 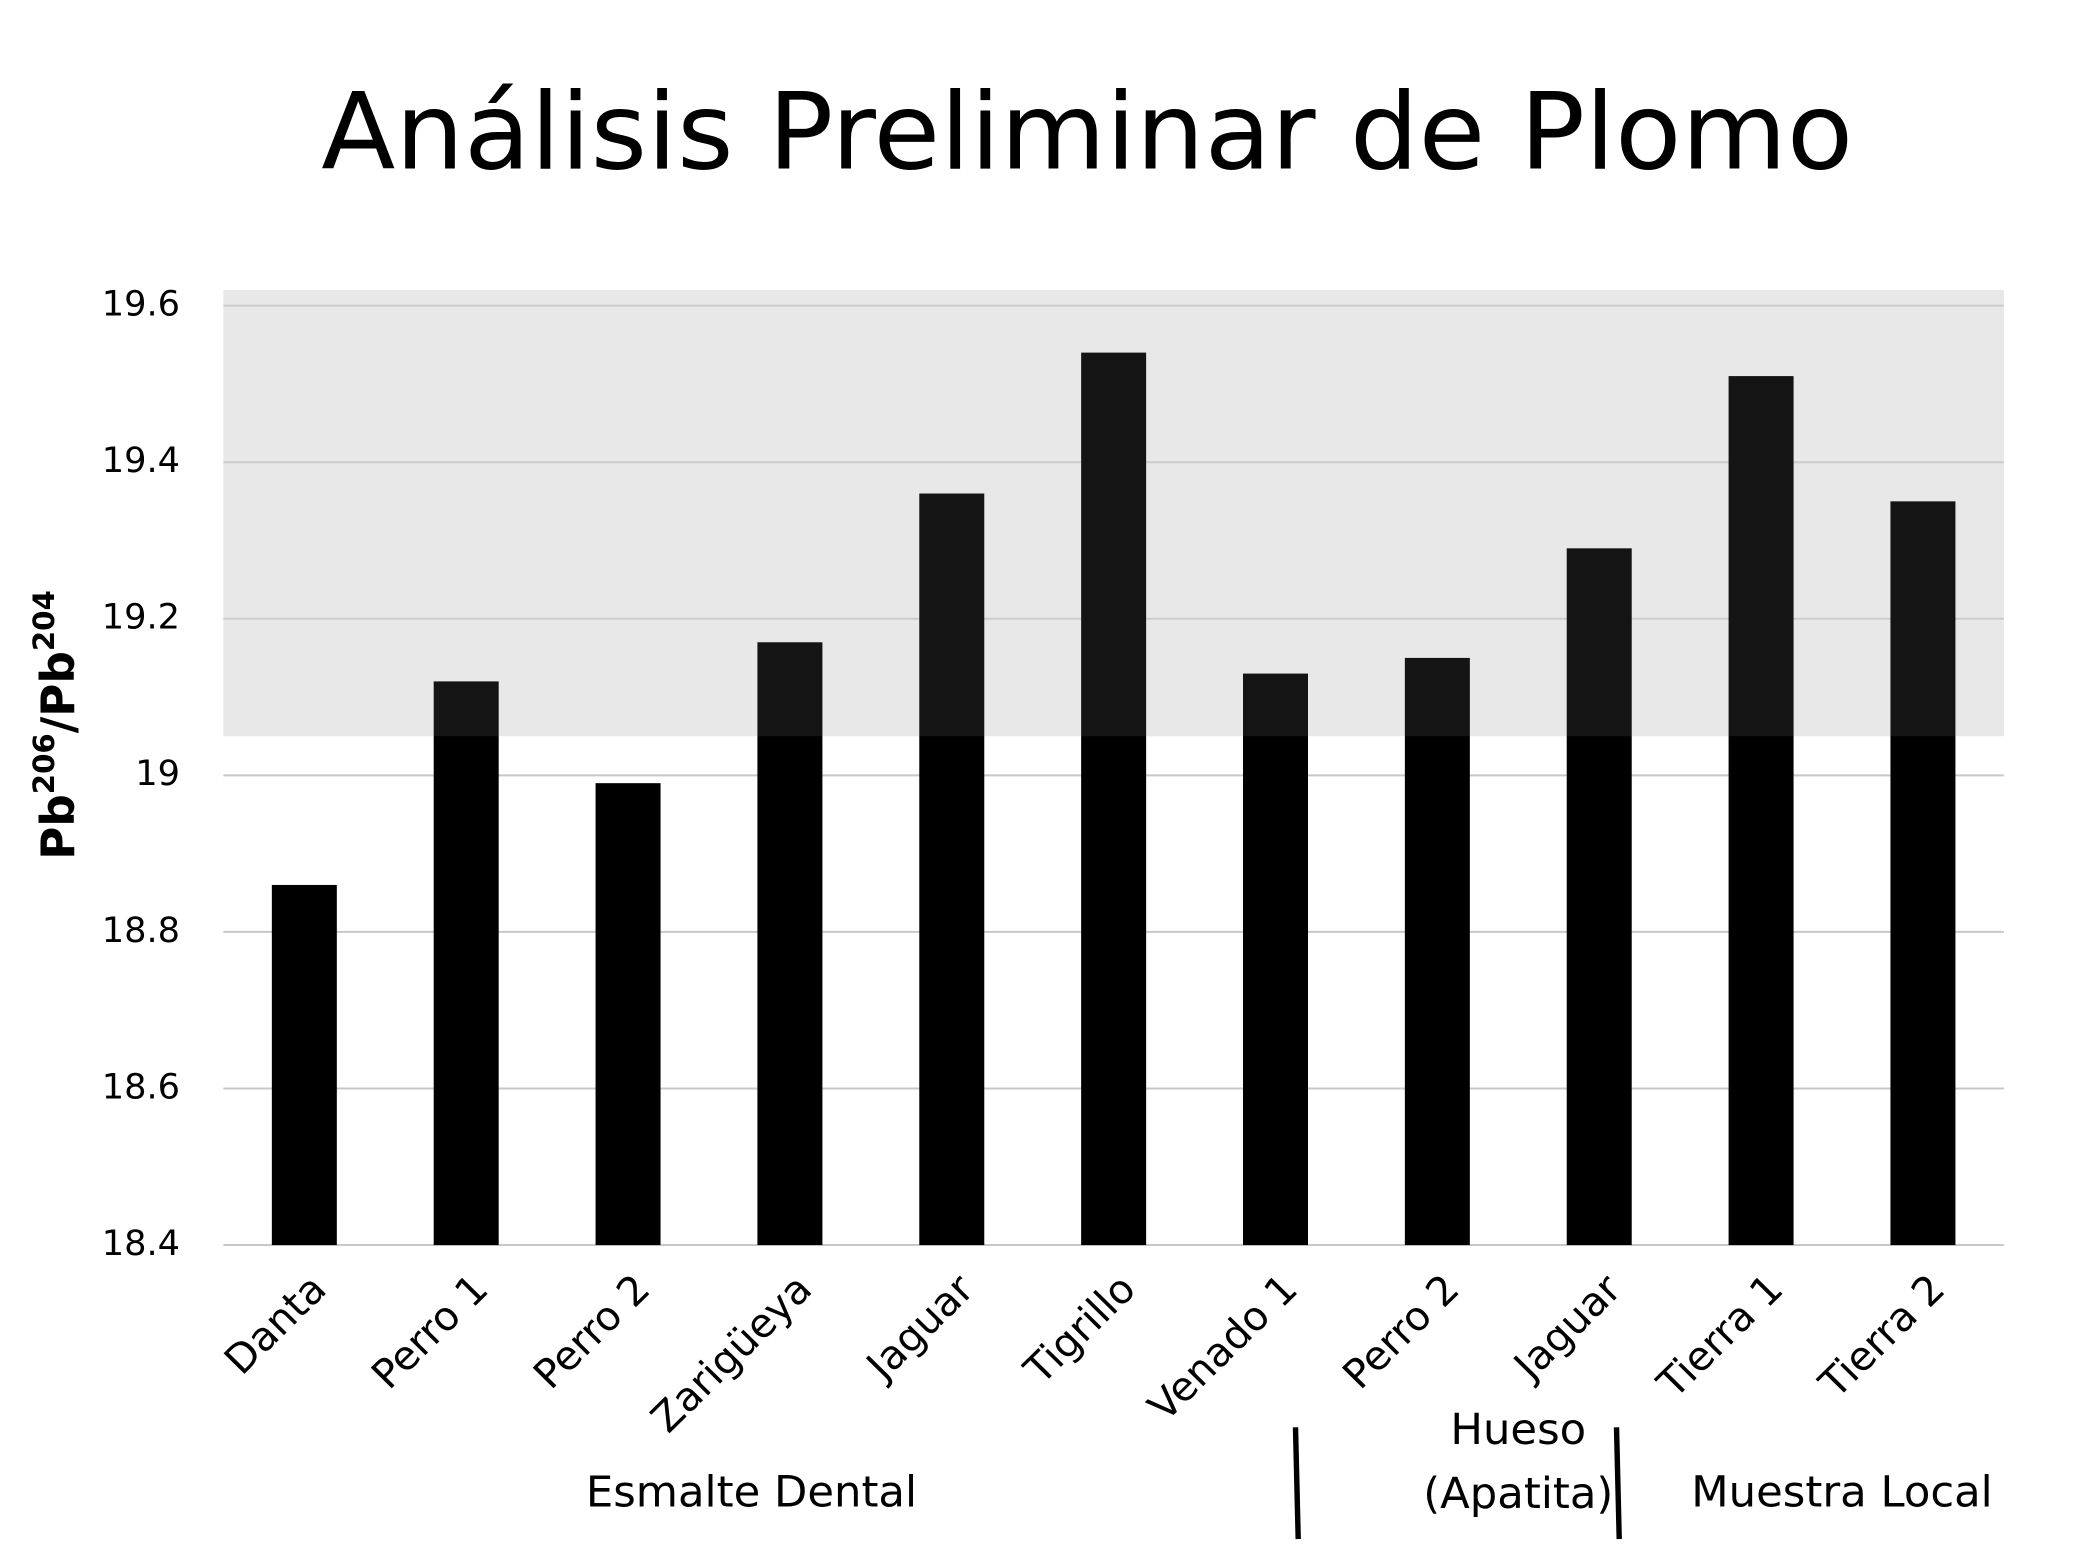 What do you see at coordinates (141, 931) in the screenshot?
I see `y-tick-label: 18.8` at bounding box center [141, 931].